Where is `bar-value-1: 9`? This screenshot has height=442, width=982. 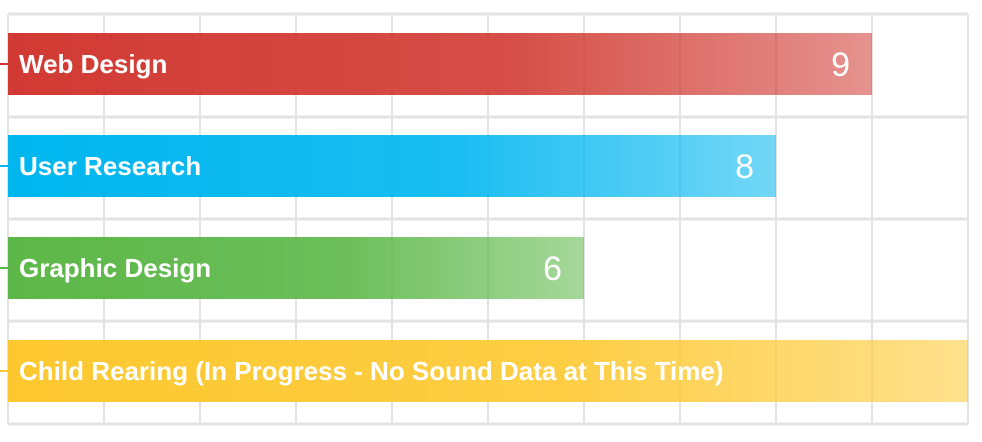 bar-value-1: 9 is located at coordinates (840, 65).